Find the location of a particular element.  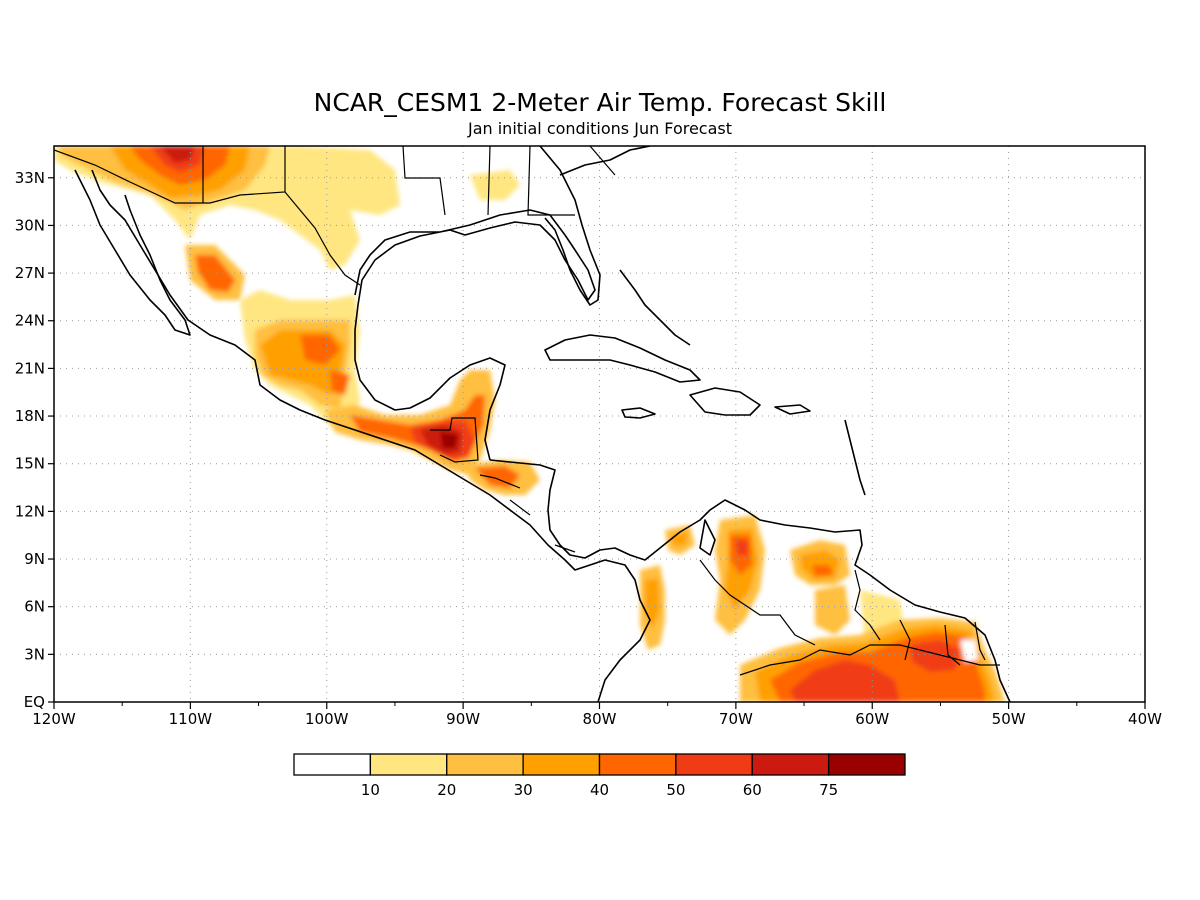

x-axis: 120W 110W 100W 90W 80W 70W 60W 50W 40W is located at coordinates (597, 715).